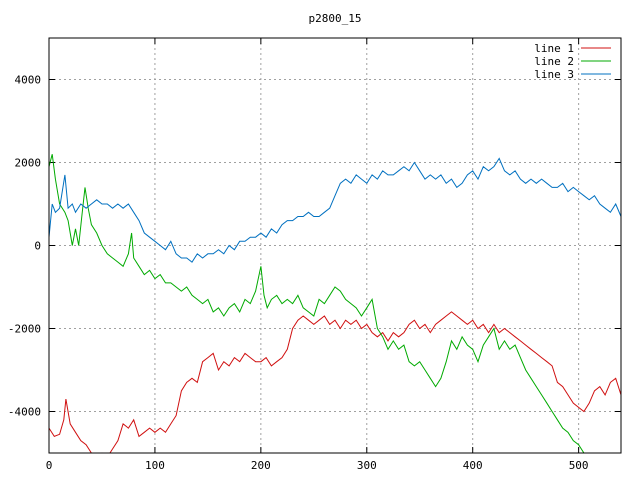 Image resolution: width=640 pixels, height=480 pixels. What do you see at coordinates (24, 329) in the screenshot?
I see `y-tick-label: -2000` at bounding box center [24, 329].